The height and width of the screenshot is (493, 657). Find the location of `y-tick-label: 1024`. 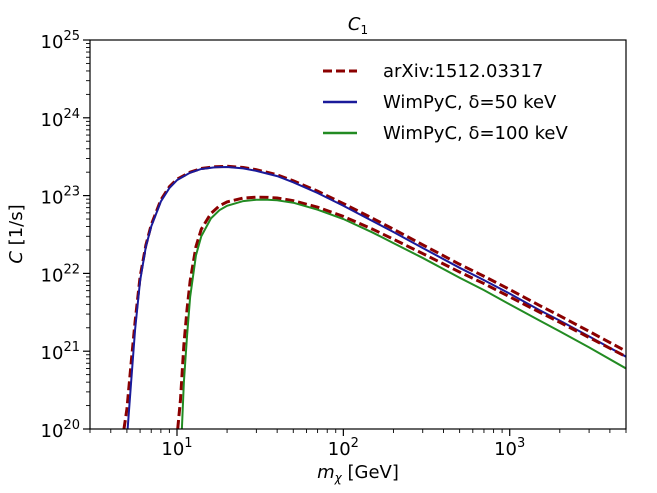

y-tick-label: 1024 is located at coordinates (60, 119).